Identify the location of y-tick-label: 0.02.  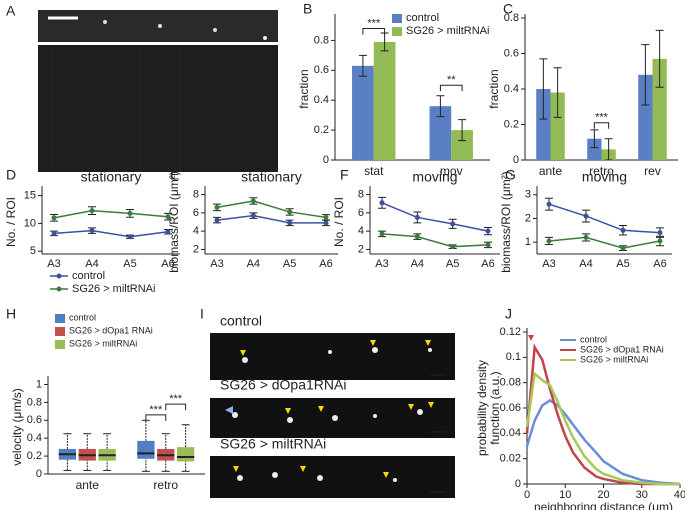
(510, 459).